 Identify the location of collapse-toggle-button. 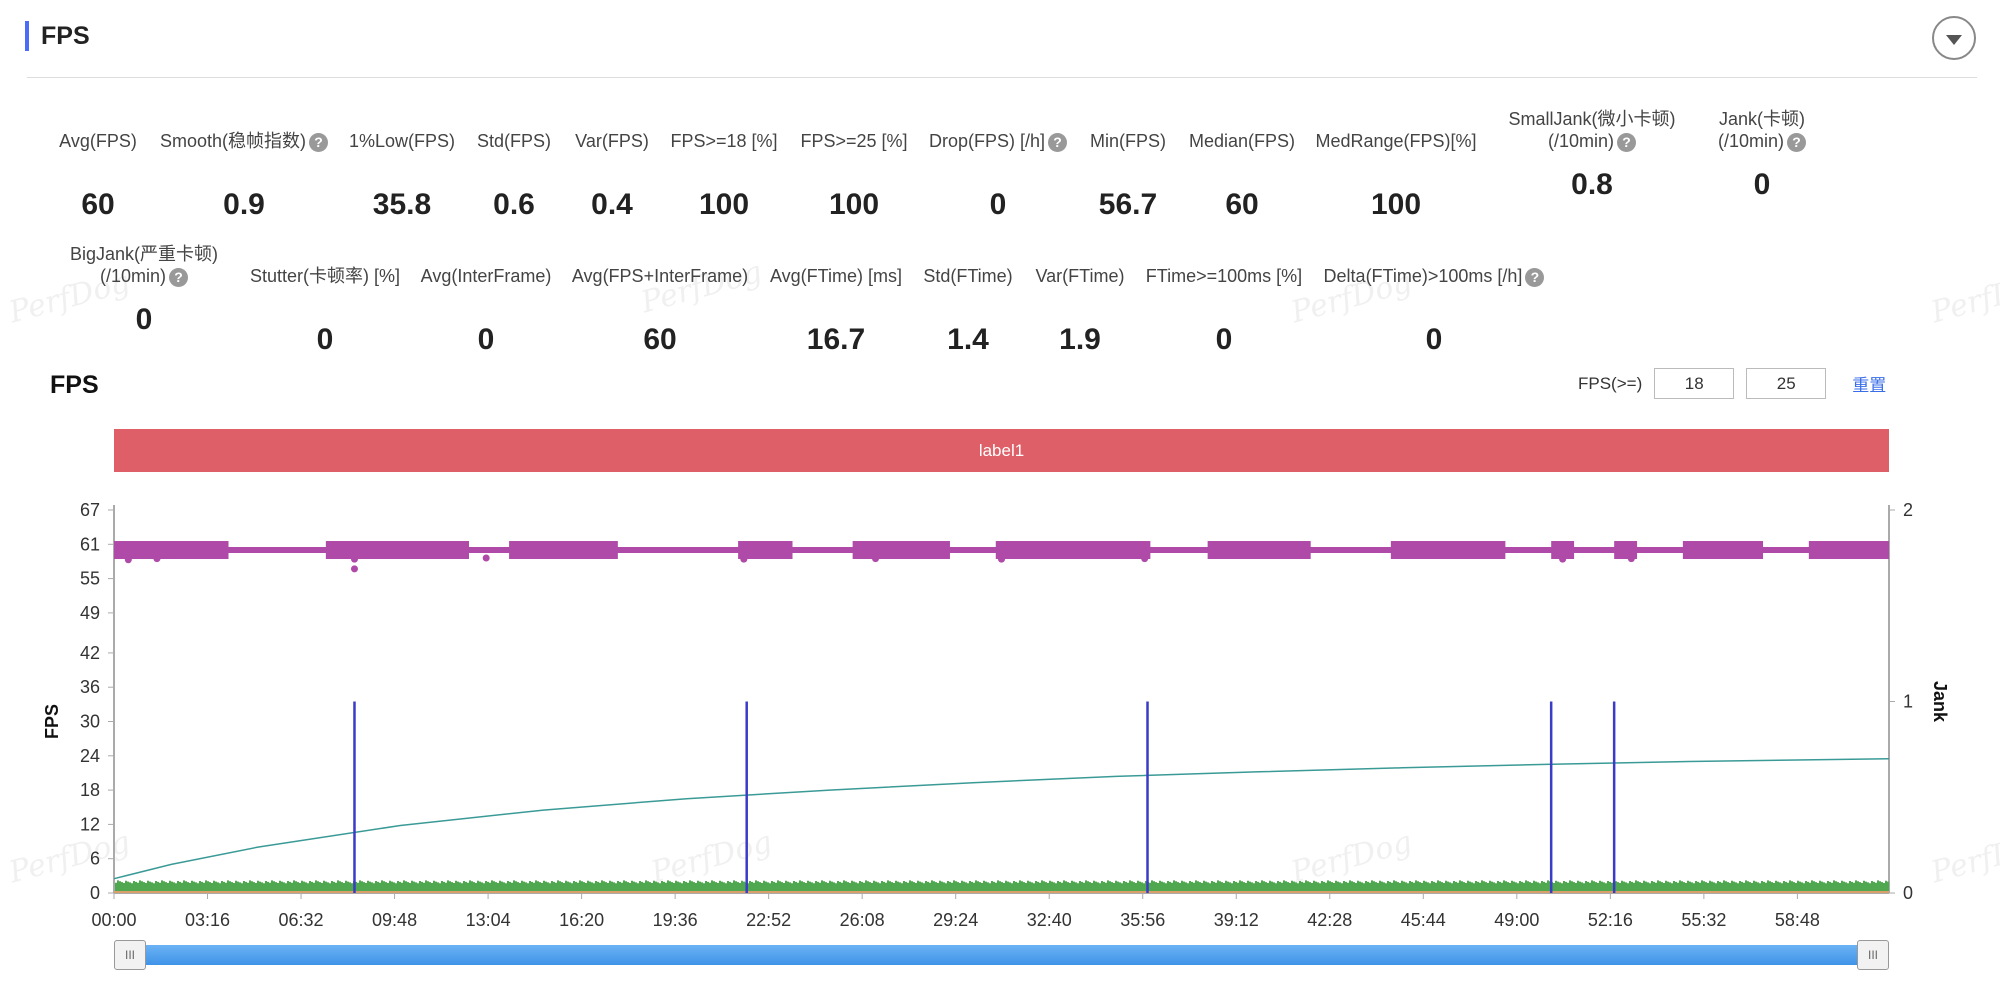
(1954, 38).